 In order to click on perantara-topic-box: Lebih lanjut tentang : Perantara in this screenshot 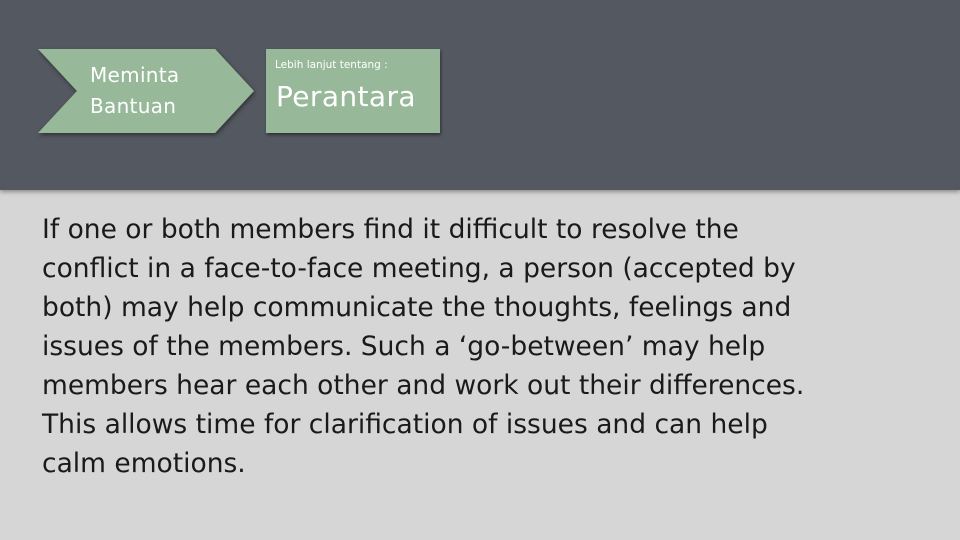, I will do `click(353, 91)`.